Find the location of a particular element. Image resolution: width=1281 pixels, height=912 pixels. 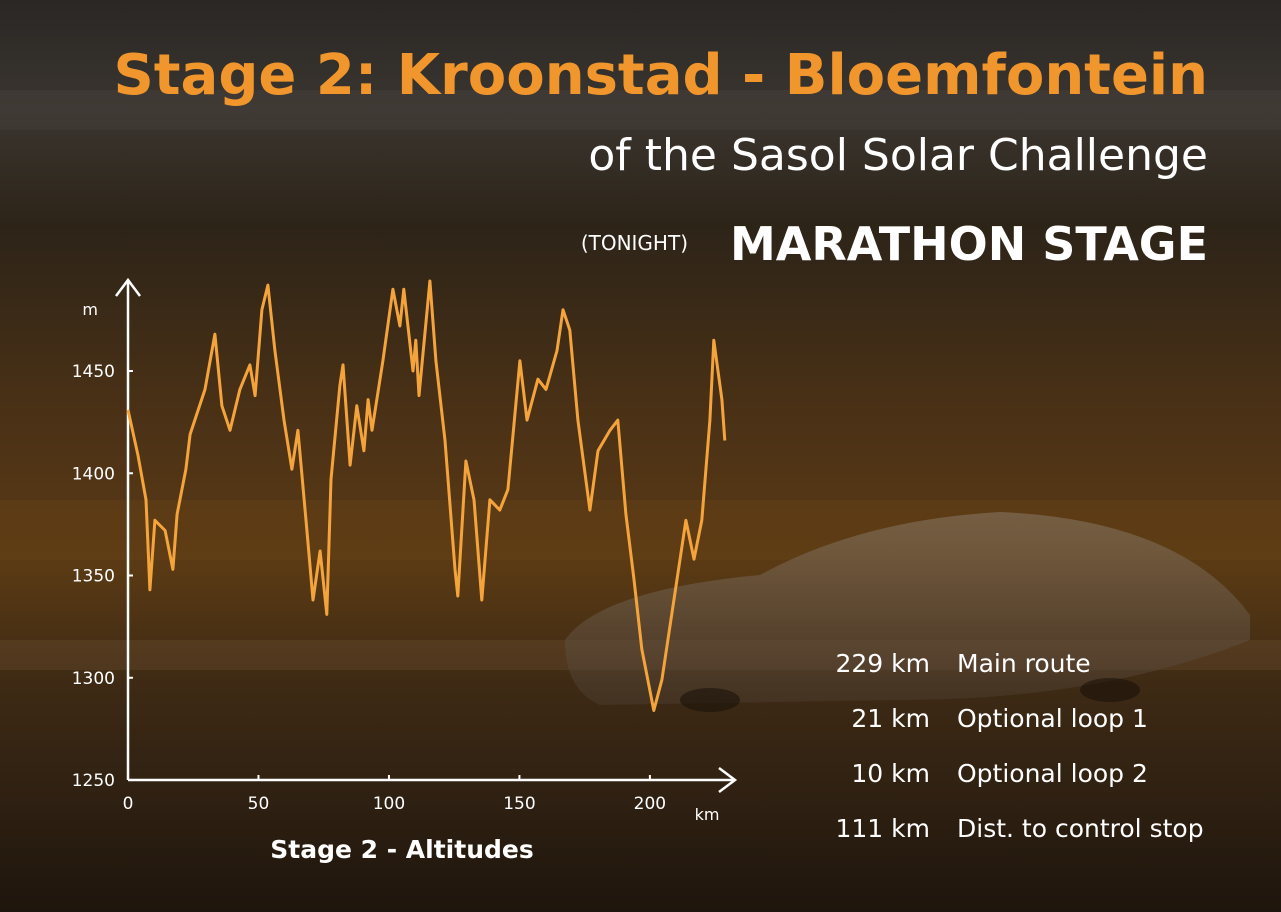

x-tick-label: 150 is located at coordinates (519, 804).